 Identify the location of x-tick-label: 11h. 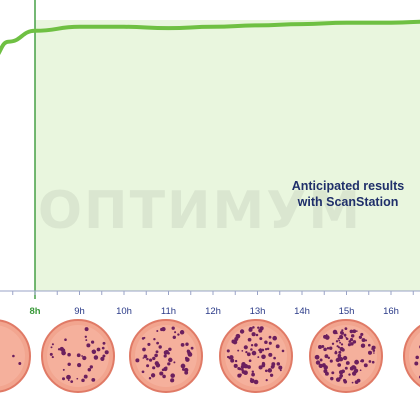
(168, 311).